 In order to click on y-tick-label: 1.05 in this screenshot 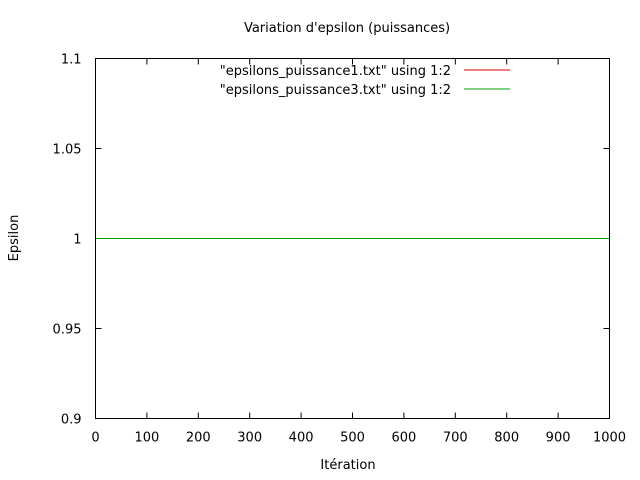, I will do `click(67, 150)`.